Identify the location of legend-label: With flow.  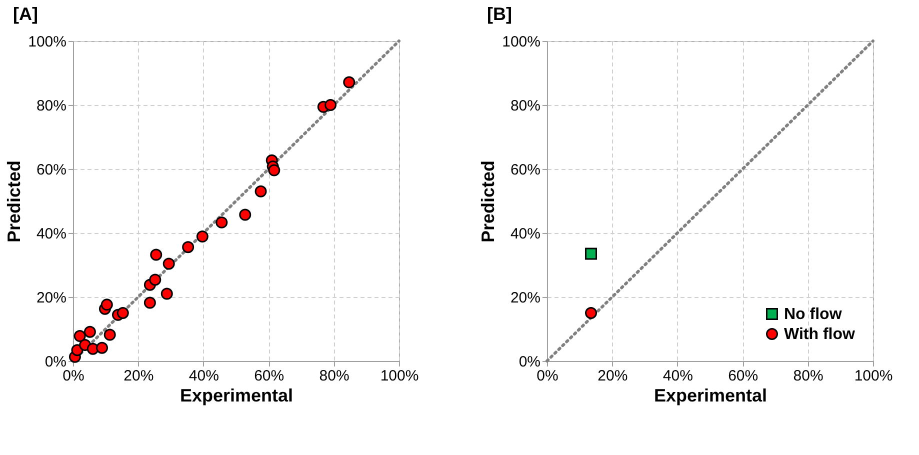
(820, 334).